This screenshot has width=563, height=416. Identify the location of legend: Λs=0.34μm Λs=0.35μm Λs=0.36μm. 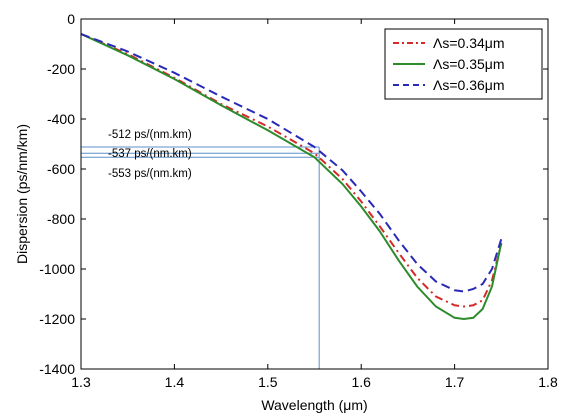
(463, 64).